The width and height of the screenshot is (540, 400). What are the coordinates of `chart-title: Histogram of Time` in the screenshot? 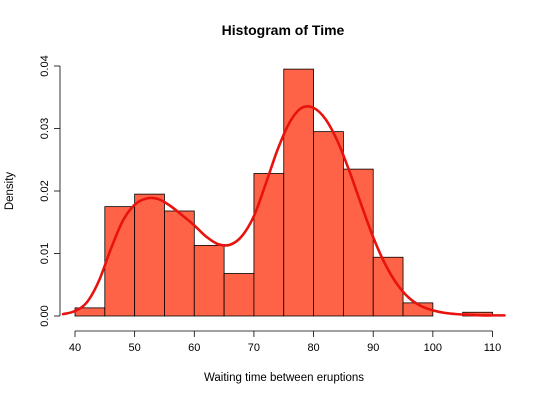 It's located at (283, 30).